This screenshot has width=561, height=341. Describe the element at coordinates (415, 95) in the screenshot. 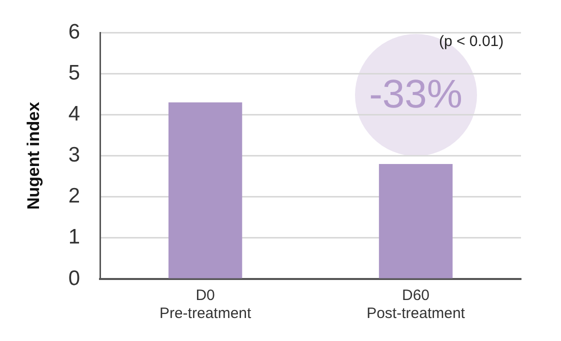

I see `annotation: -33%` at that location.